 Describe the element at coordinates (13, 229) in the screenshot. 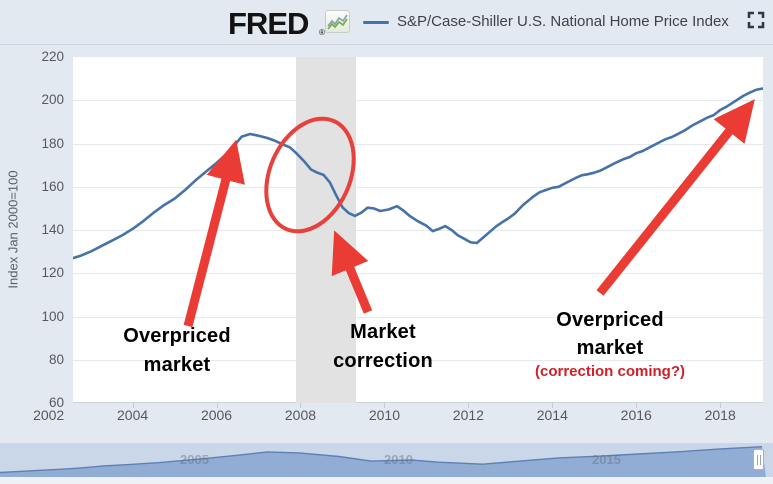

I see `y-axis-title: Index Jan 2000=100` at that location.